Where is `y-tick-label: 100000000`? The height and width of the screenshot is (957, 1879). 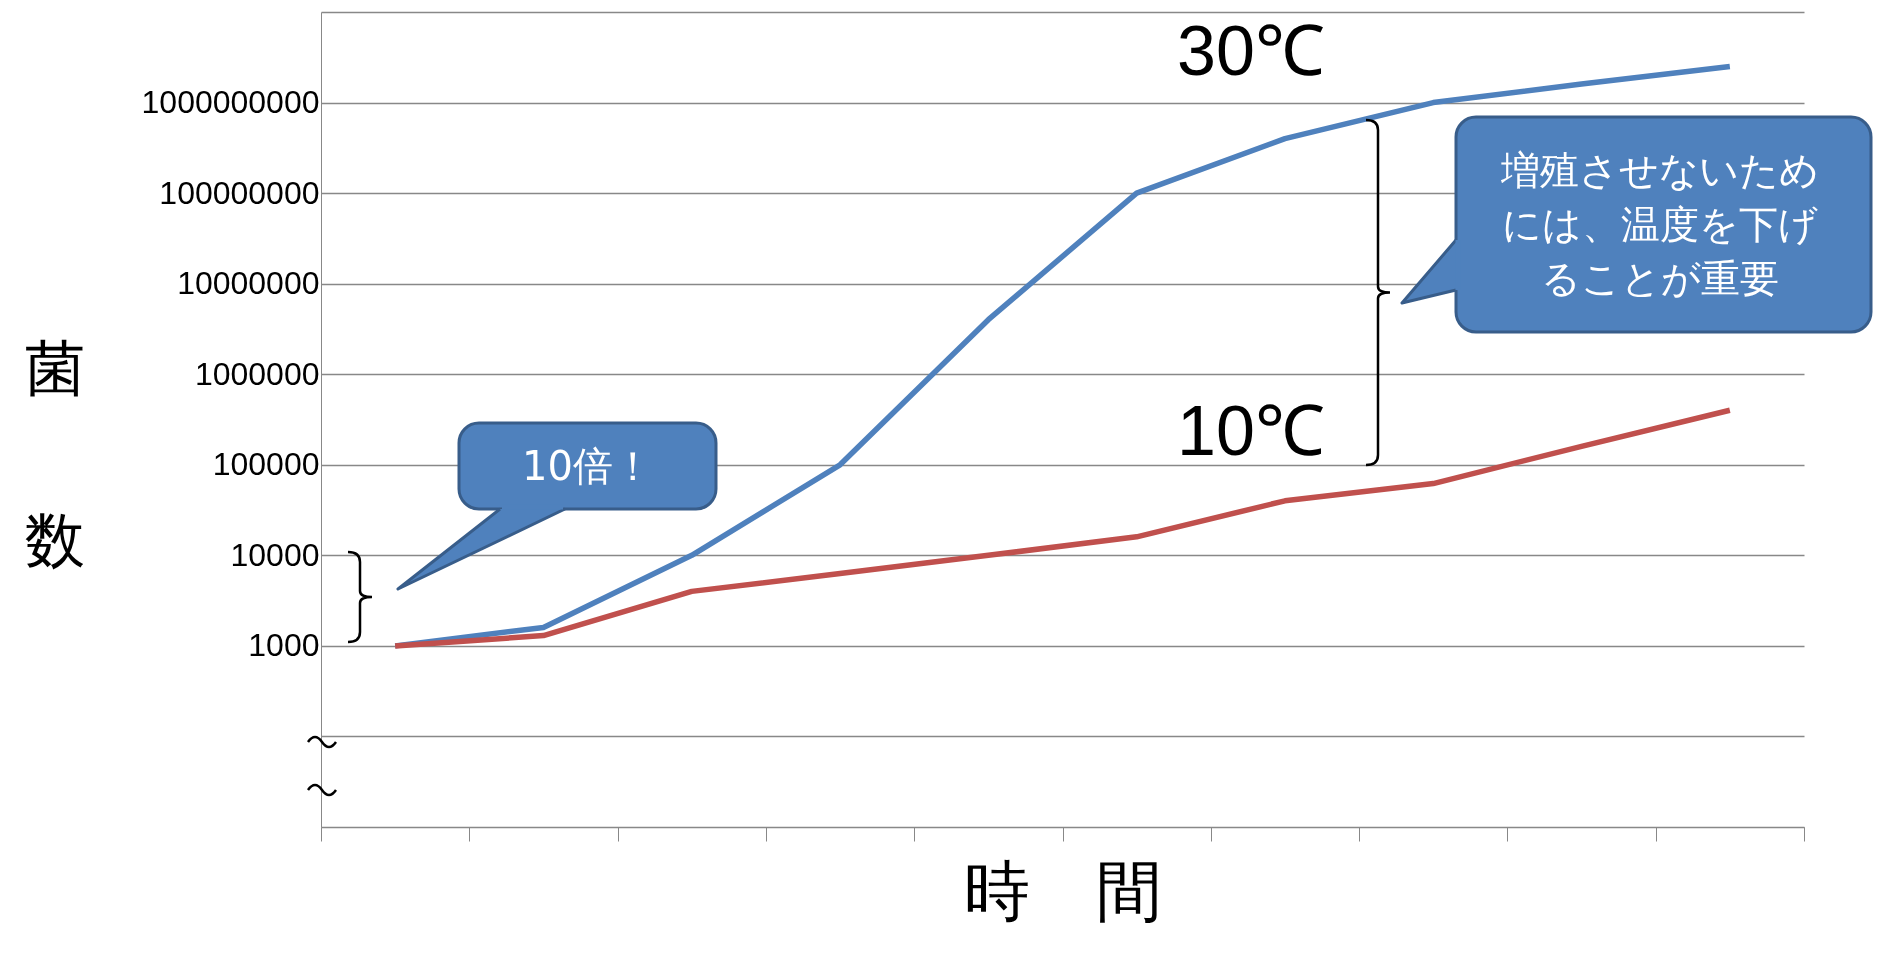
y-tick-label: 100000000 is located at coordinates (239, 192).